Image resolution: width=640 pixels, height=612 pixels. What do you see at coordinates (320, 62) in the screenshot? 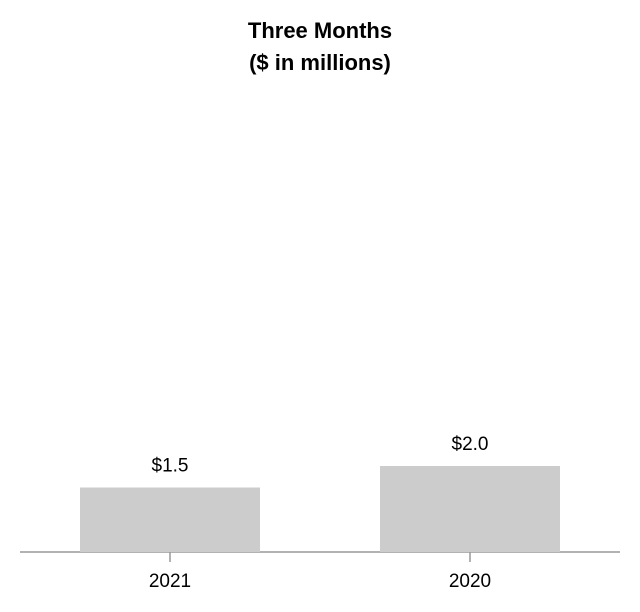
I see `chart-subtitle: ($ in millions)` at bounding box center [320, 62].